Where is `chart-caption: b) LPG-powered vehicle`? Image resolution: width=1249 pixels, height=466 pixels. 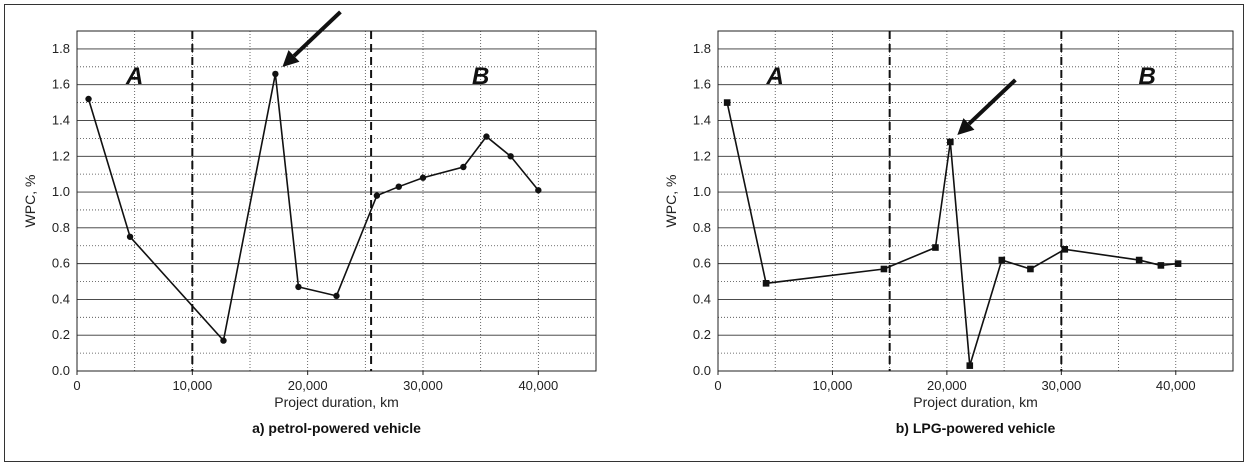
chart-caption: b) LPG-powered vehicle is located at coordinates (976, 428).